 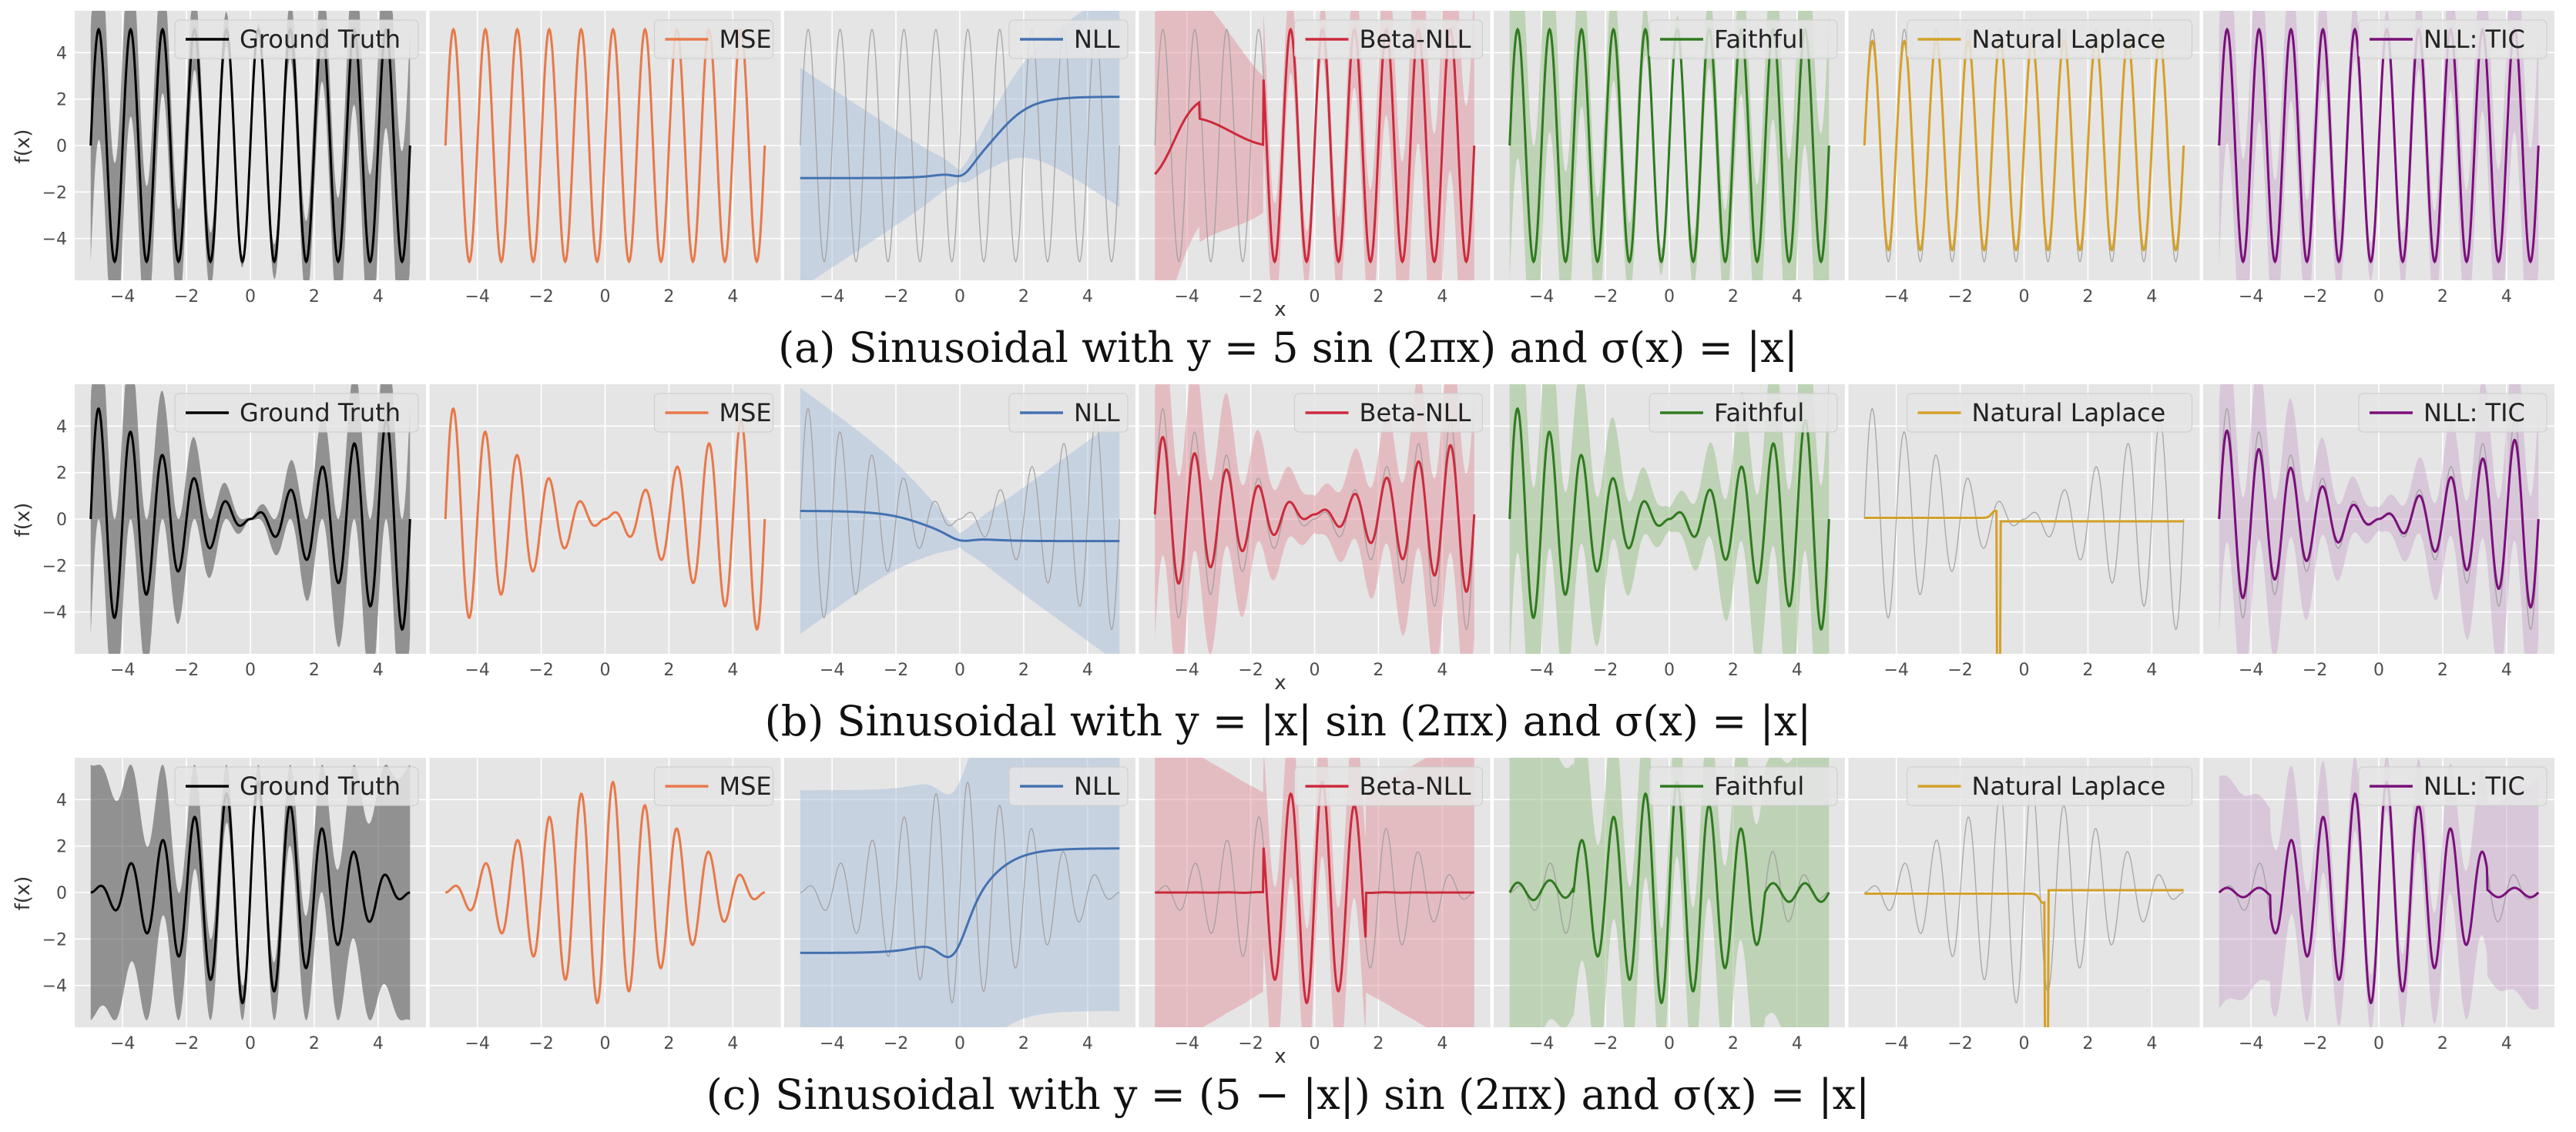 What do you see at coordinates (1759, 412) in the screenshot?
I see `legend-label: Faithful` at bounding box center [1759, 412].